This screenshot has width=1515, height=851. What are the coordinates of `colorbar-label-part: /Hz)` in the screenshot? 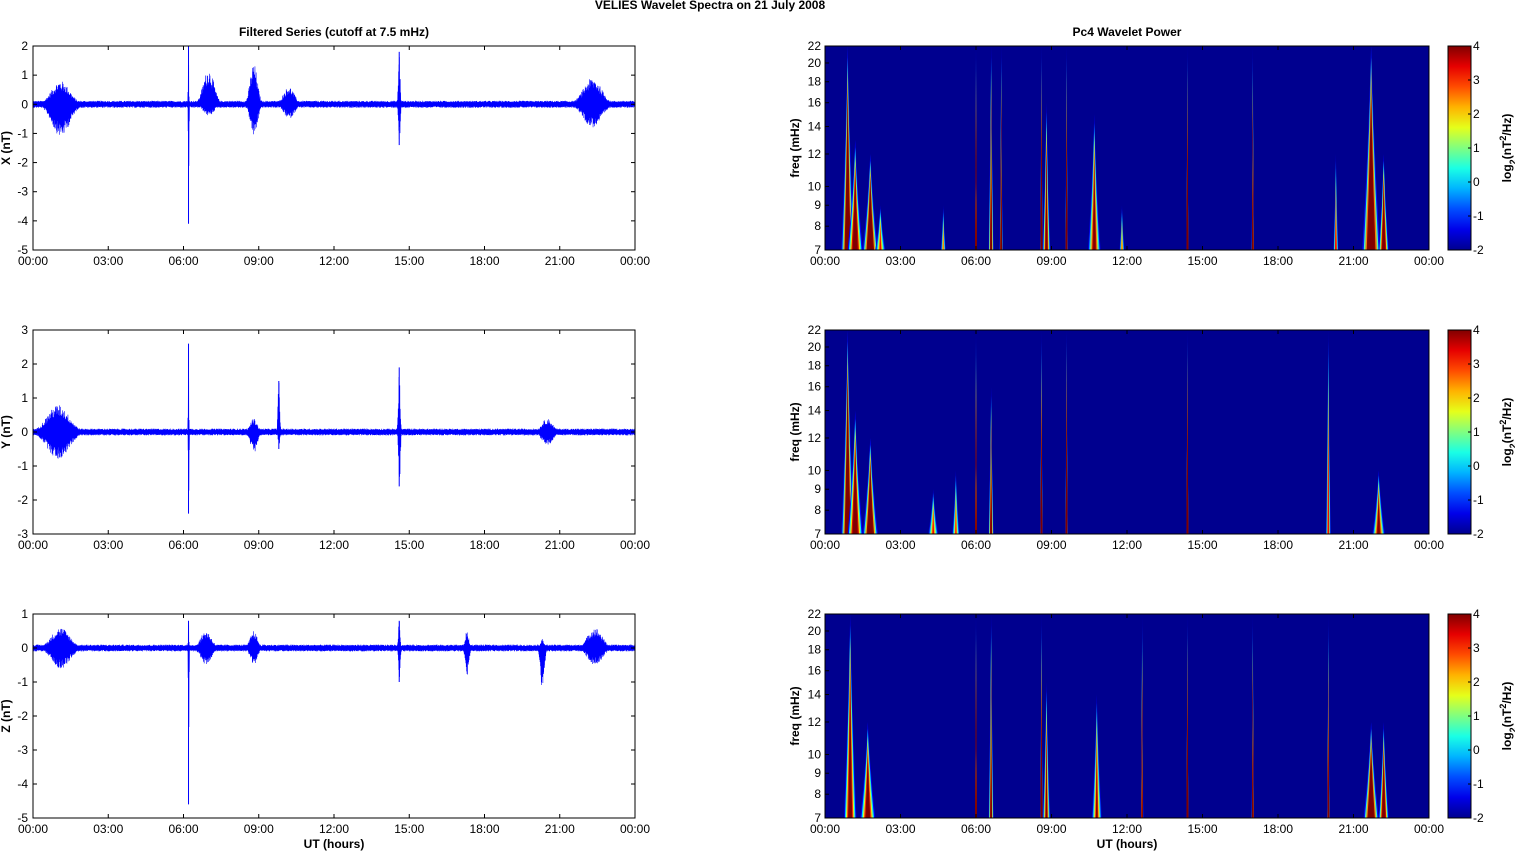 It's located at (1507, 409).